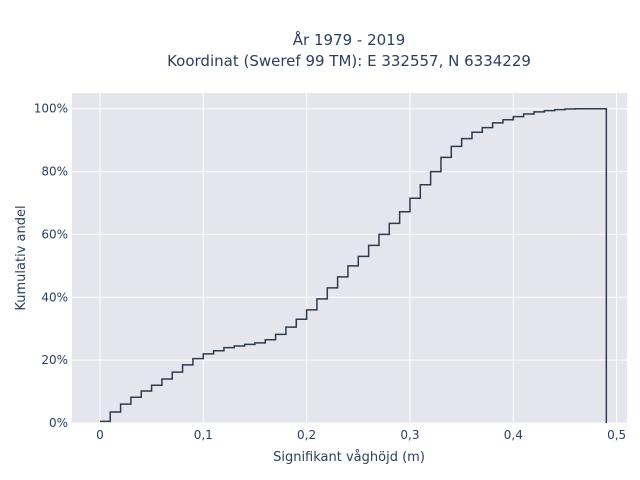 This screenshot has width=640, height=480. Describe the element at coordinates (203, 435) in the screenshot. I see `x-tick-label: 0,1` at that location.